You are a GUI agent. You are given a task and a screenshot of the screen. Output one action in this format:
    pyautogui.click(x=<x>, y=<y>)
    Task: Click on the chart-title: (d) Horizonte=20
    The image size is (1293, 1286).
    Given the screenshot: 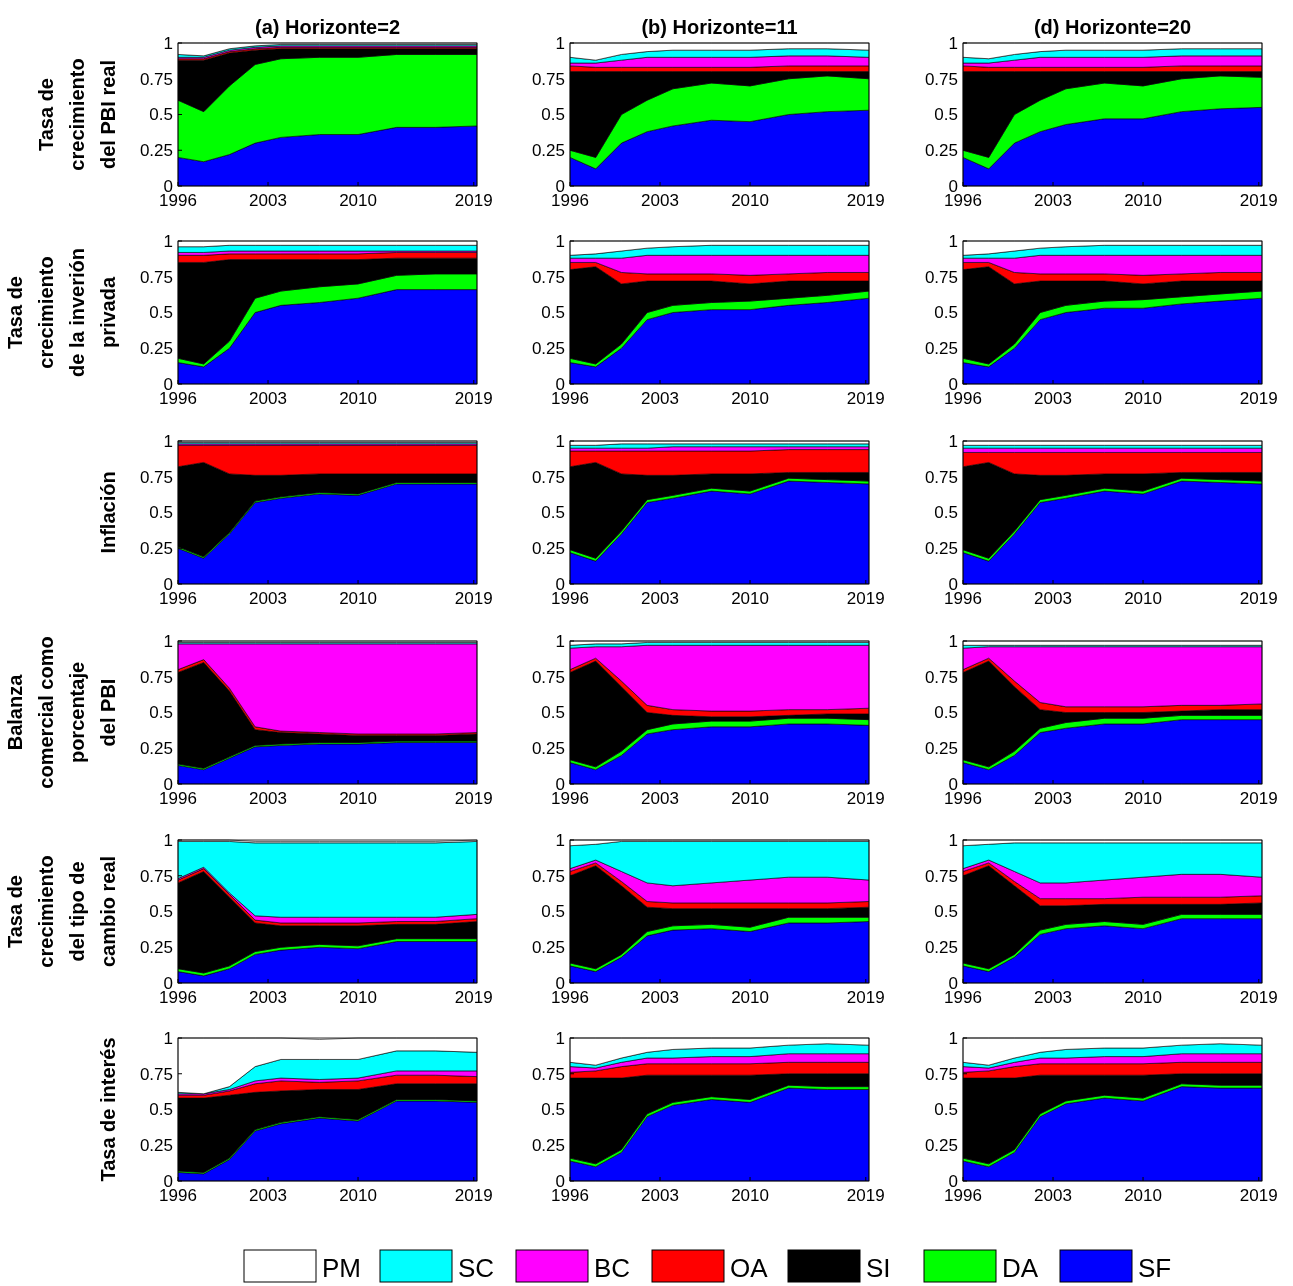 What is the action you would take?
    pyautogui.click(x=1112, y=27)
    